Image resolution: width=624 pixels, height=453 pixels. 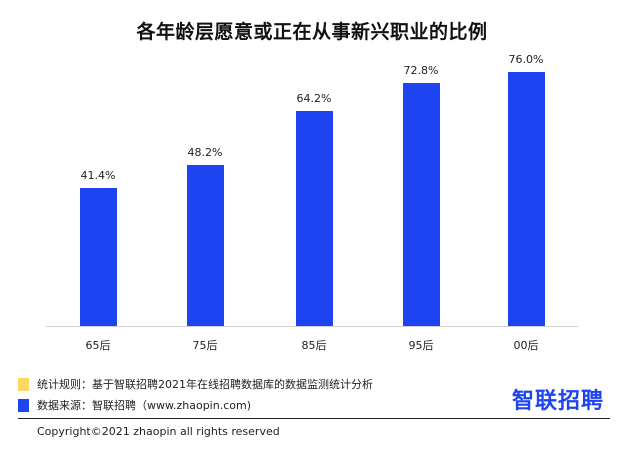 What do you see at coordinates (98, 256) in the screenshot?
I see `bar-65后` at bounding box center [98, 256].